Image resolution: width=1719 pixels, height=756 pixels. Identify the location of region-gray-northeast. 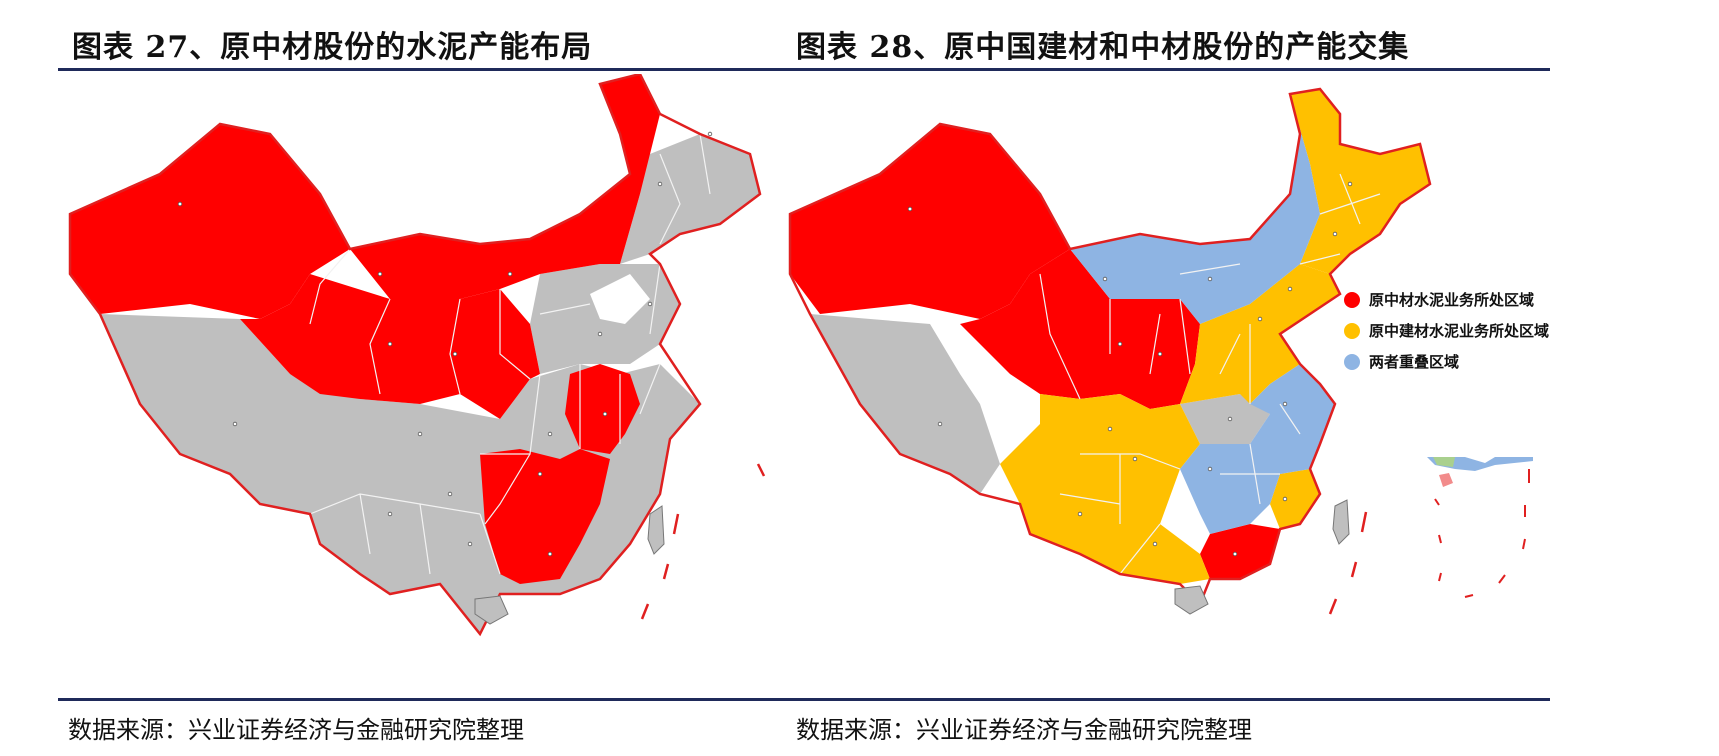
(690, 199).